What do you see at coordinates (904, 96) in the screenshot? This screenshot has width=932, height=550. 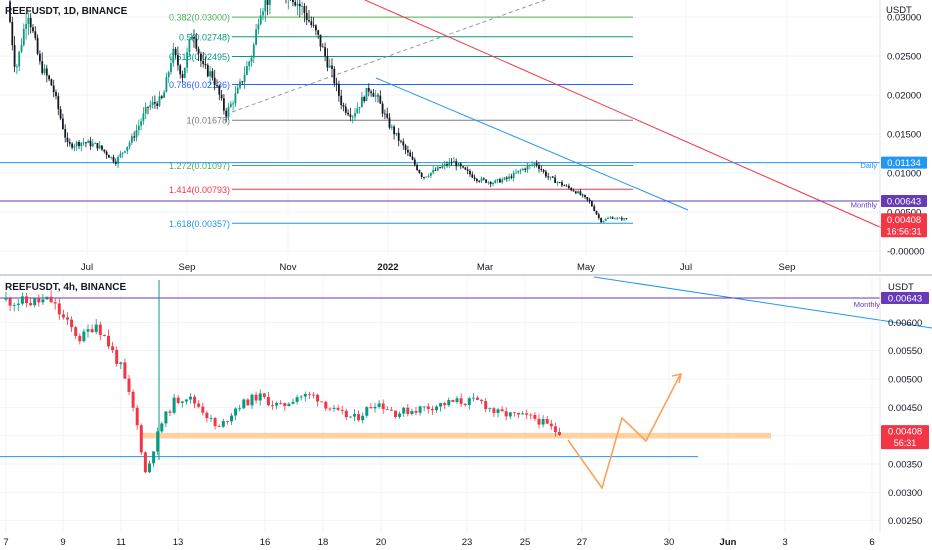 I see `daily-y-tick-label: 0.02000` at bounding box center [904, 96].